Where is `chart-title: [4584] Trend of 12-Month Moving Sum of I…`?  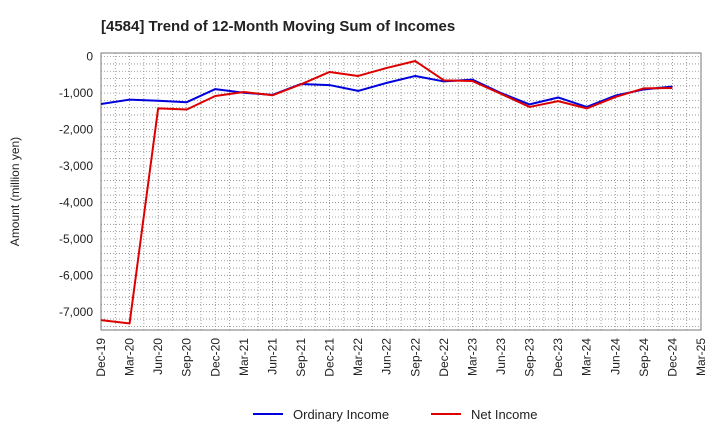
chart-title: [4584] Trend of 12-Month Moving Sum of I… is located at coordinates (278, 26).